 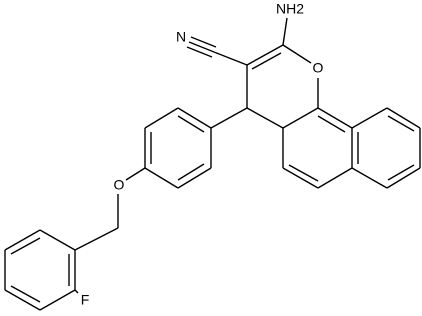 I want to click on atom-label: N, so click(x=181, y=37).